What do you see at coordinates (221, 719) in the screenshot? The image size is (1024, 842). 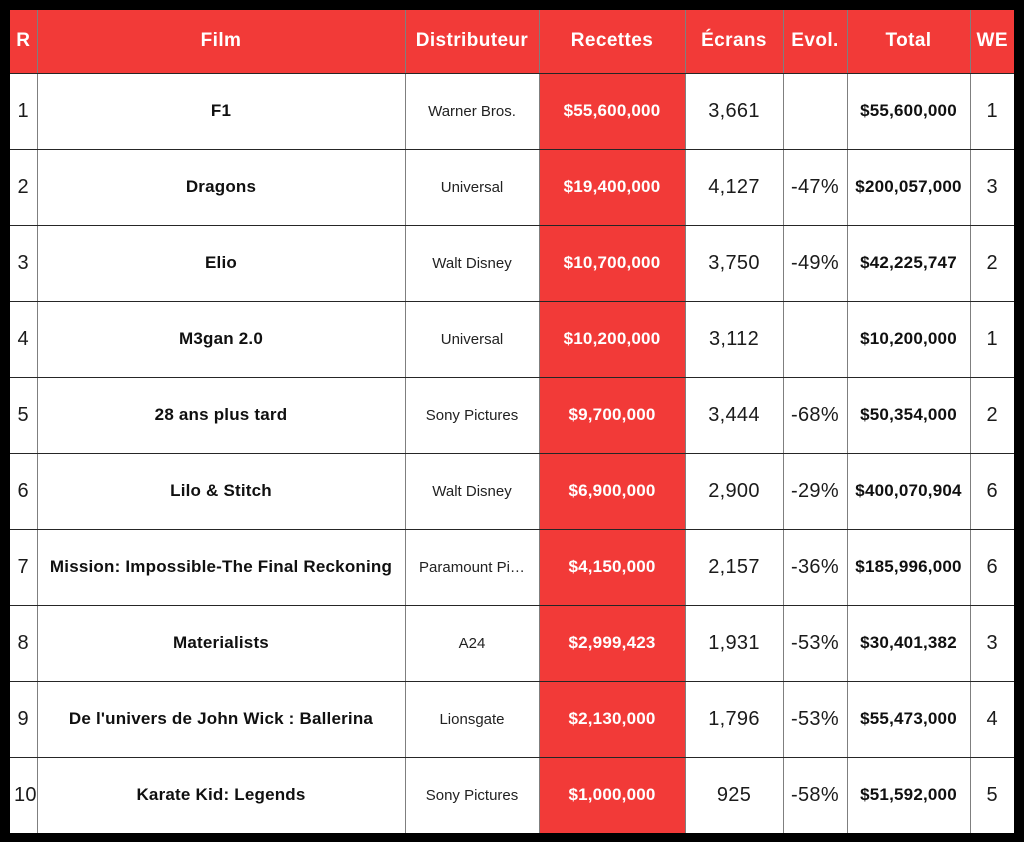 I see `film-title-cell: De l'univers de John Wick : Ballerina` at bounding box center [221, 719].